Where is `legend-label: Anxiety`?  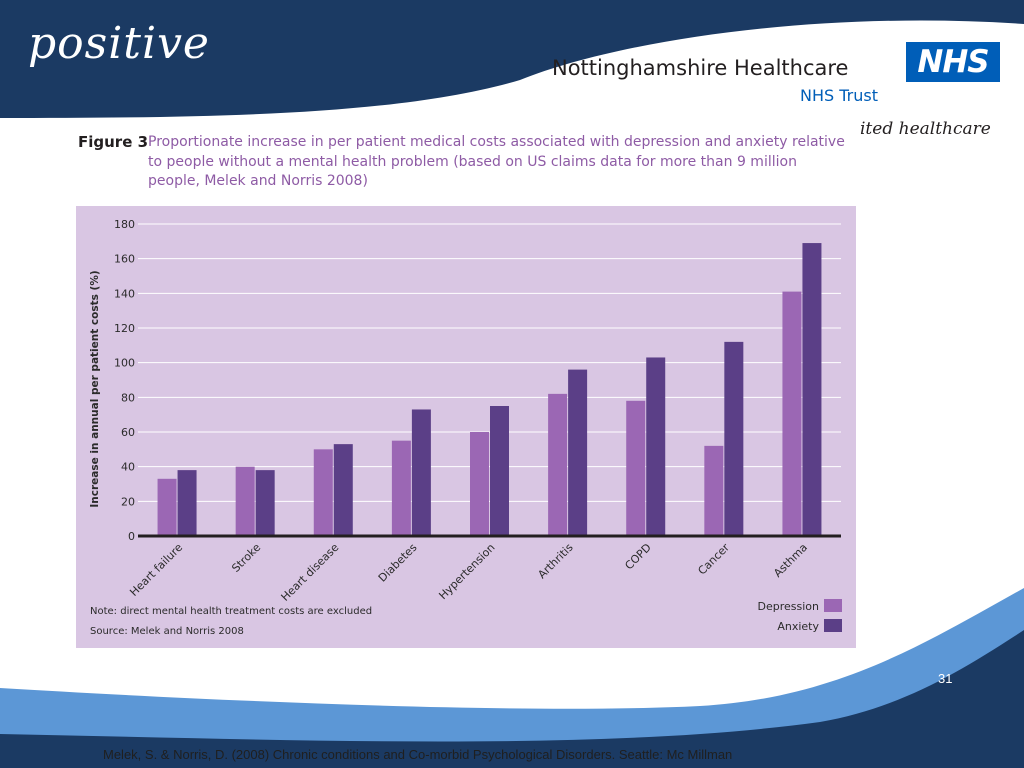
legend-label: Anxiety is located at coordinates (798, 626).